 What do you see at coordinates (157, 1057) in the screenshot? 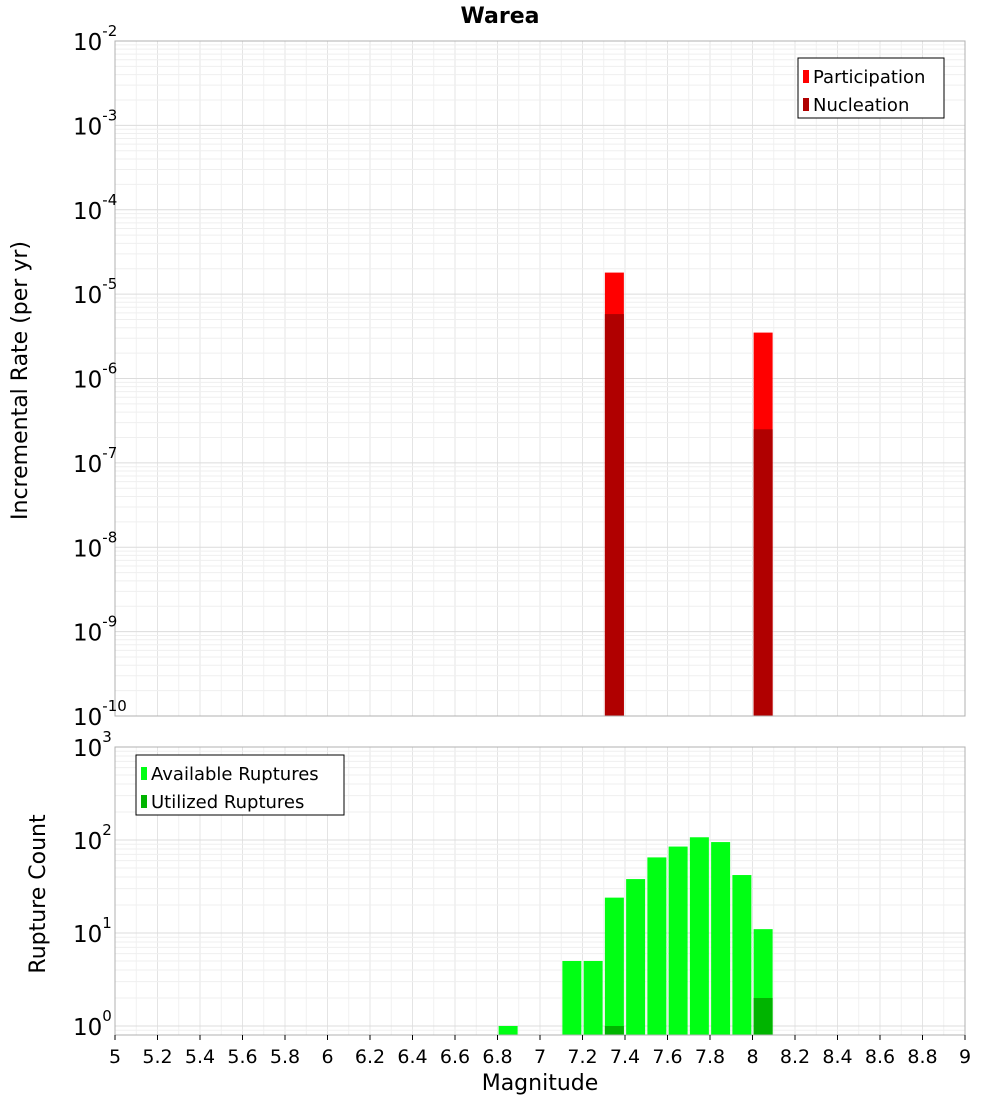
I see `x-tick-label: 5.2` at bounding box center [157, 1057].